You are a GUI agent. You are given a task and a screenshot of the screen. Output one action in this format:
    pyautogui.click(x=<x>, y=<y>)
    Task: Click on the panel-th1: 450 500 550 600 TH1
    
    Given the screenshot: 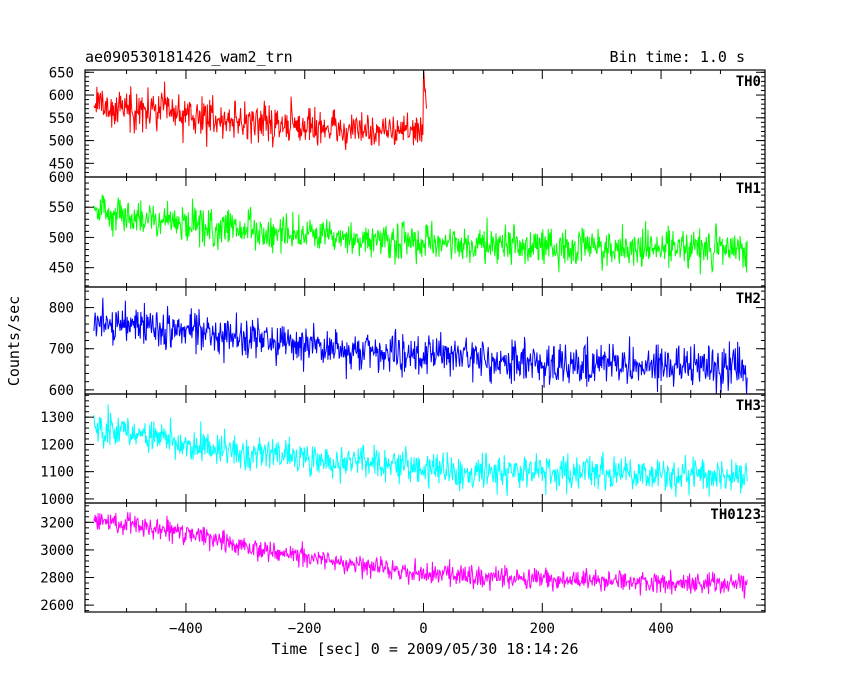 What is the action you would take?
    pyautogui.click(x=407, y=229)
    